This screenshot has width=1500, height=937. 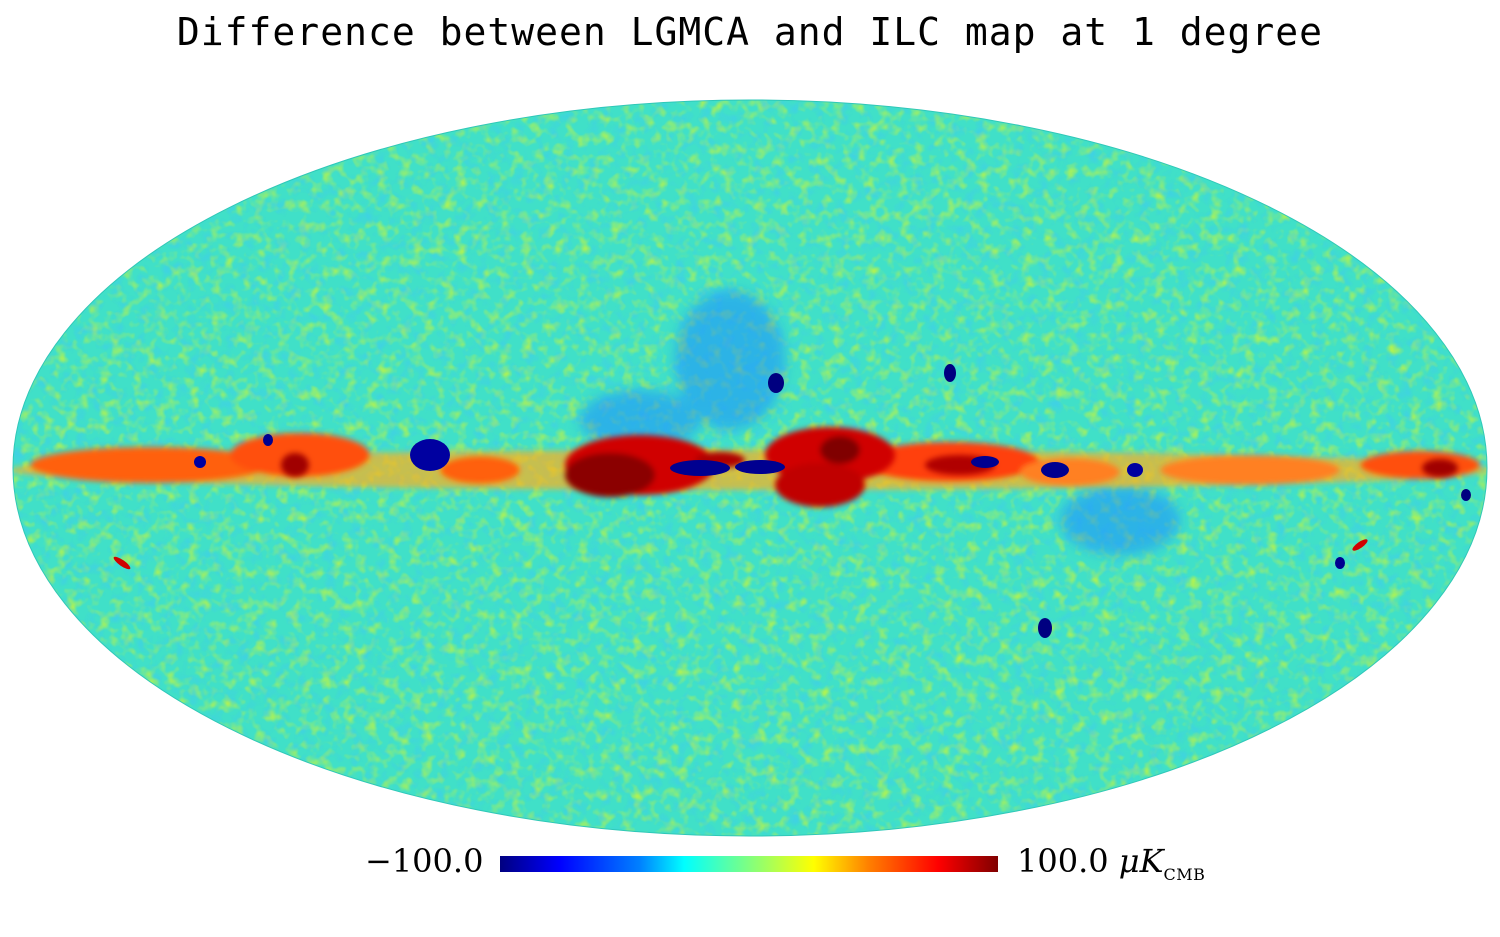 What do you see at coordinates (1141, 861) in the screenshot?
I see `colorbar-unit: μK` at bounding box center [1141, 861].